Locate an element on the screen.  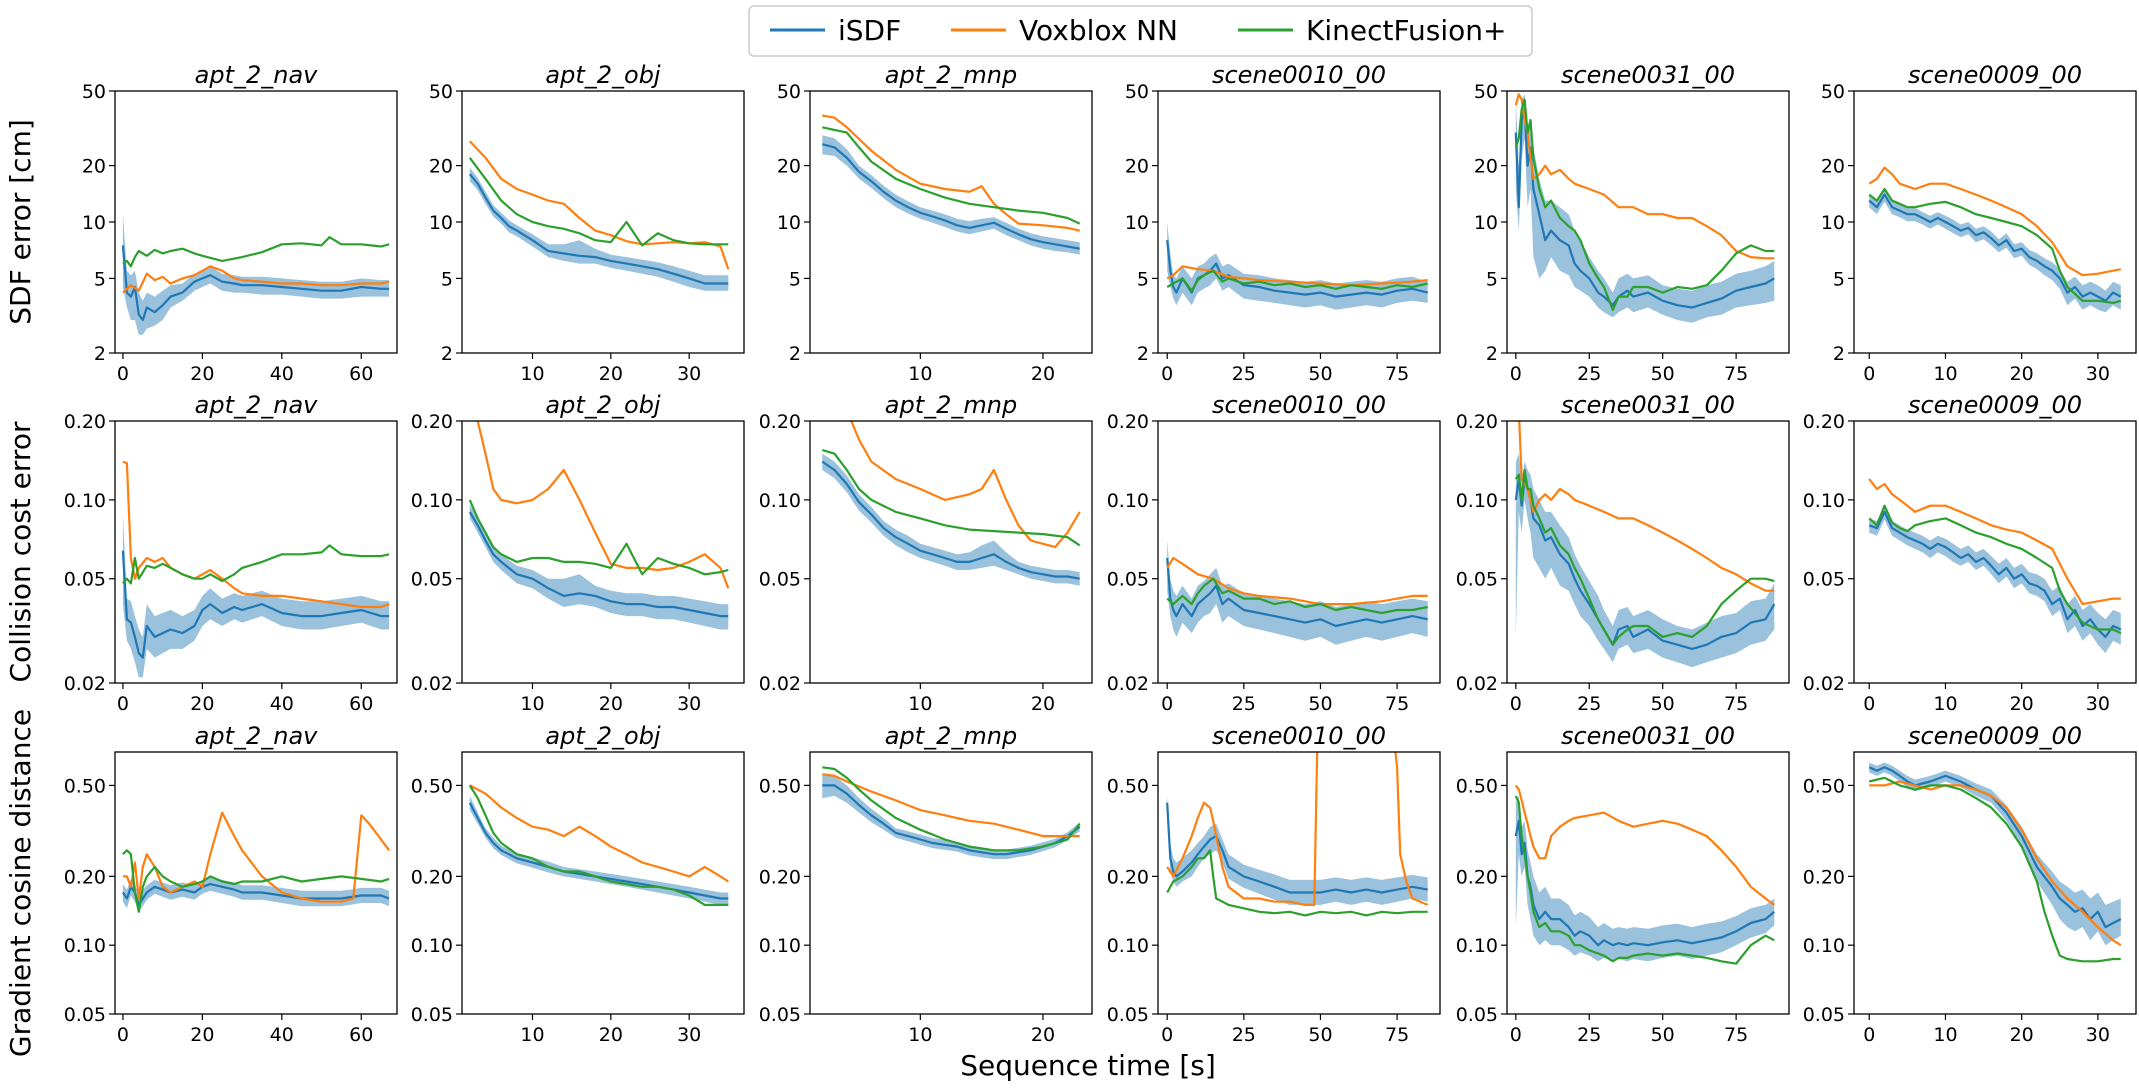
y-tick-label: 2 is located at coordinates (1492, 354).